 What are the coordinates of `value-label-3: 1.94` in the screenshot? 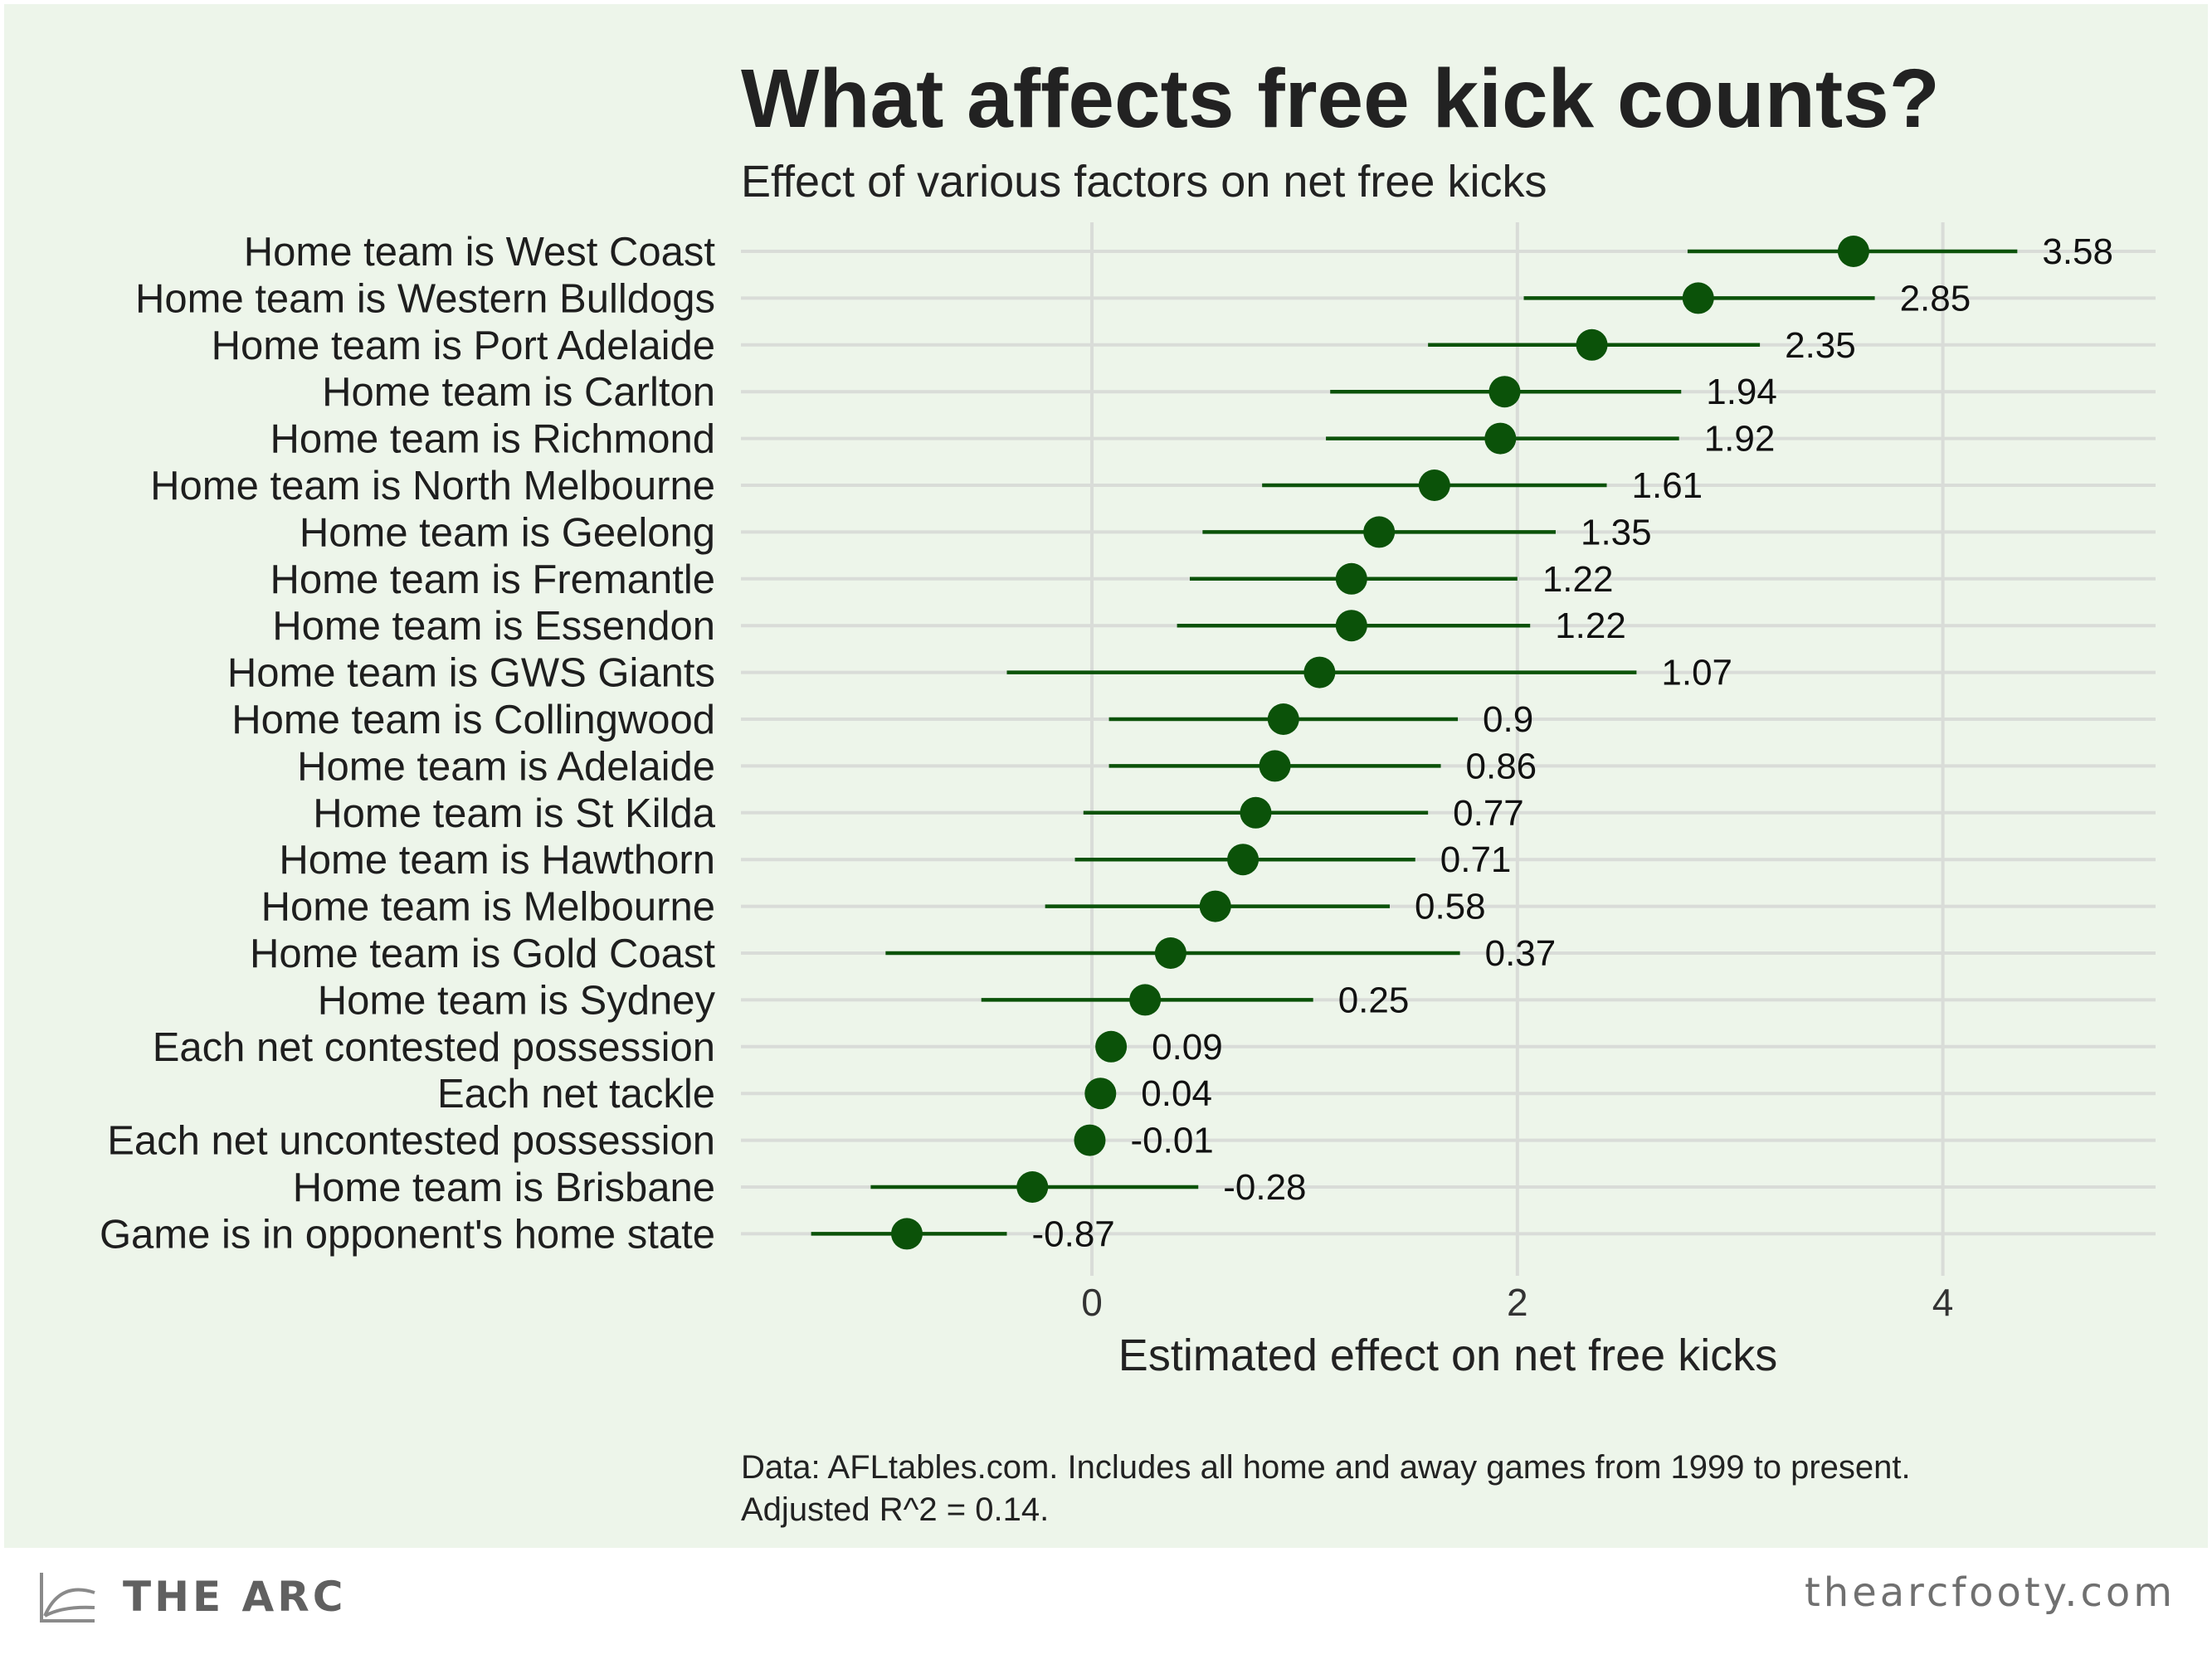 It's located at (1741, 392).